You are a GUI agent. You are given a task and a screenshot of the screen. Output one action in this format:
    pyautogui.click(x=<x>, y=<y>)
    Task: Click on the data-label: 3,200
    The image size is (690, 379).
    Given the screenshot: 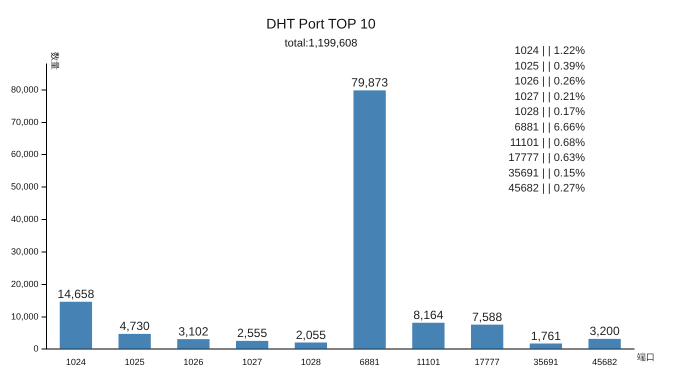 What is the action you would take?
    pyautogui.click(x=605, y=331)
    